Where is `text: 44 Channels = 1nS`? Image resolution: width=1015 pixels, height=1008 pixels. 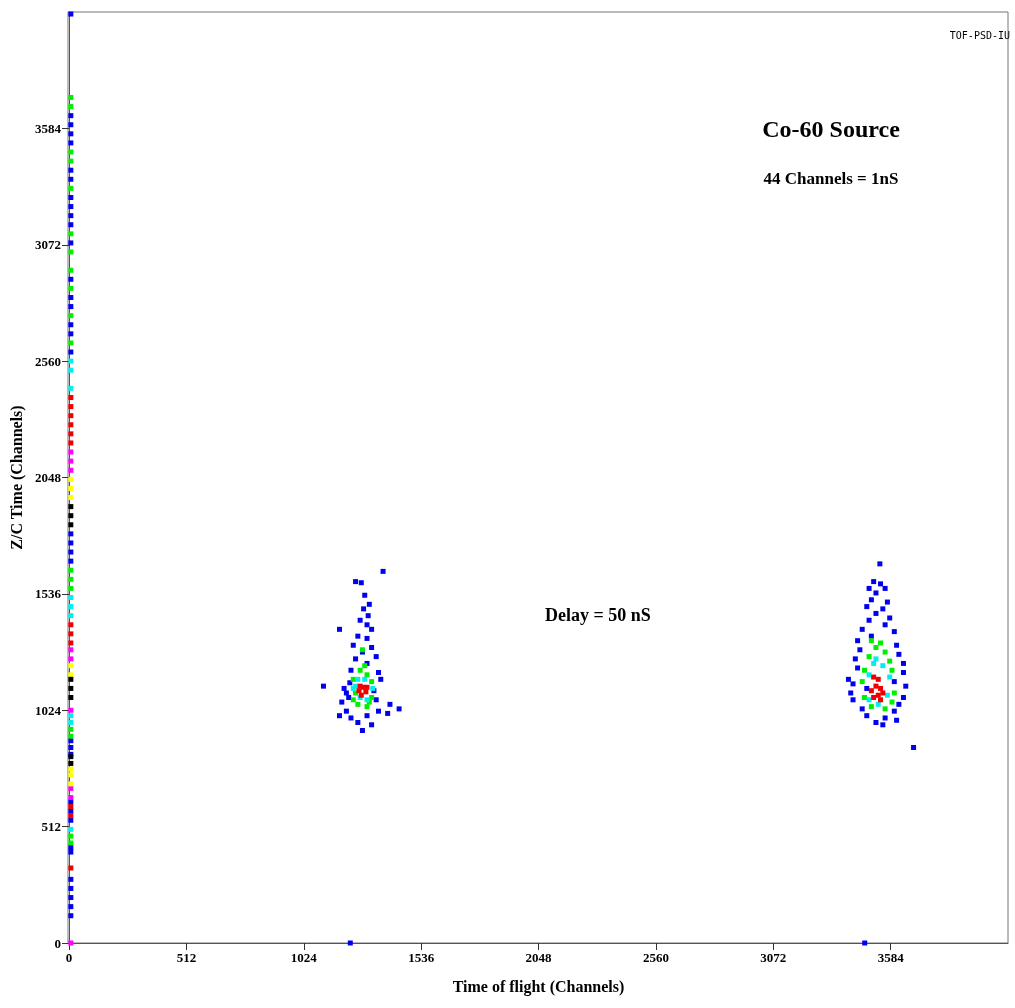
text: 44 Channels = 1nS is located at coordinates (831, 178).